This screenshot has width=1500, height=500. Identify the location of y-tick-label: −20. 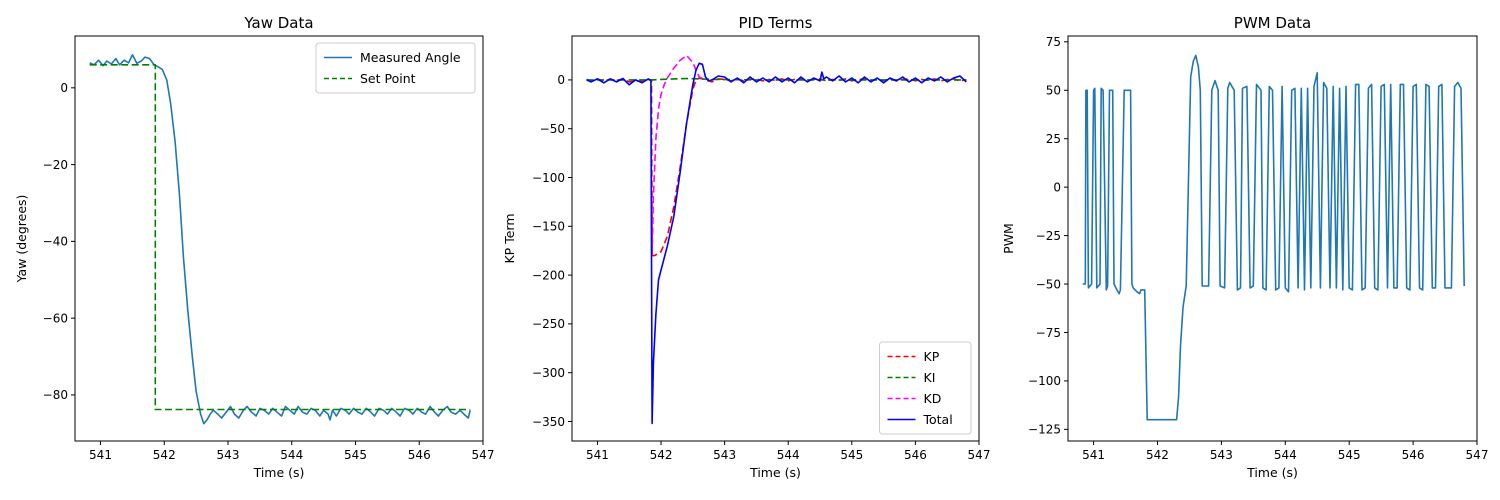
(55, 165).